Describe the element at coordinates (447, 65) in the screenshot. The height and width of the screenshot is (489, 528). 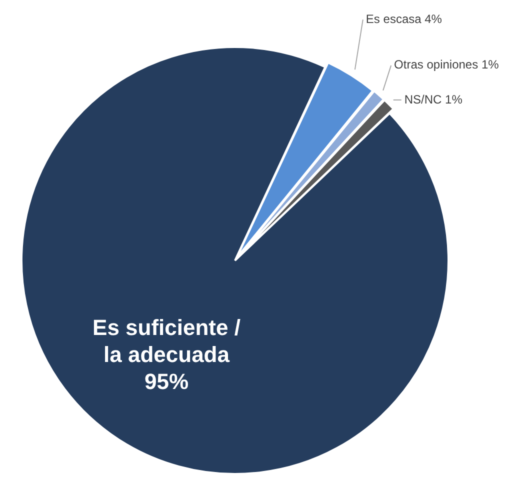
I see `slice-label: Otras opiniones 1%` at that location.